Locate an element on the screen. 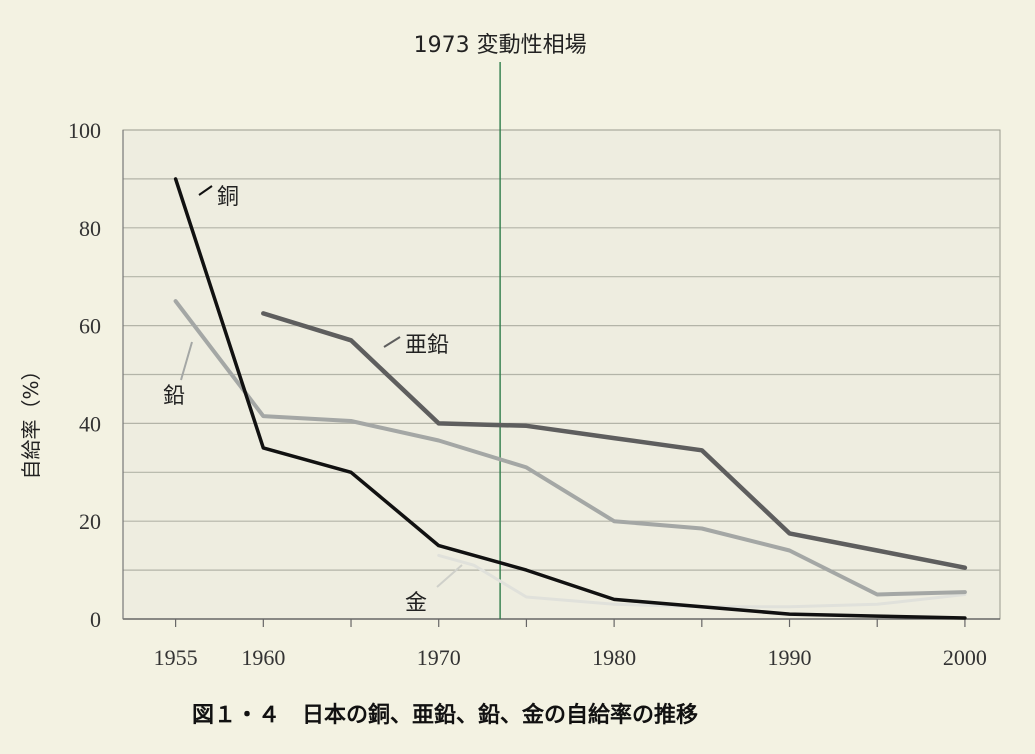 The width and height of the screenshot is (1035, 754). series-line is located at coordinates (702, 581).